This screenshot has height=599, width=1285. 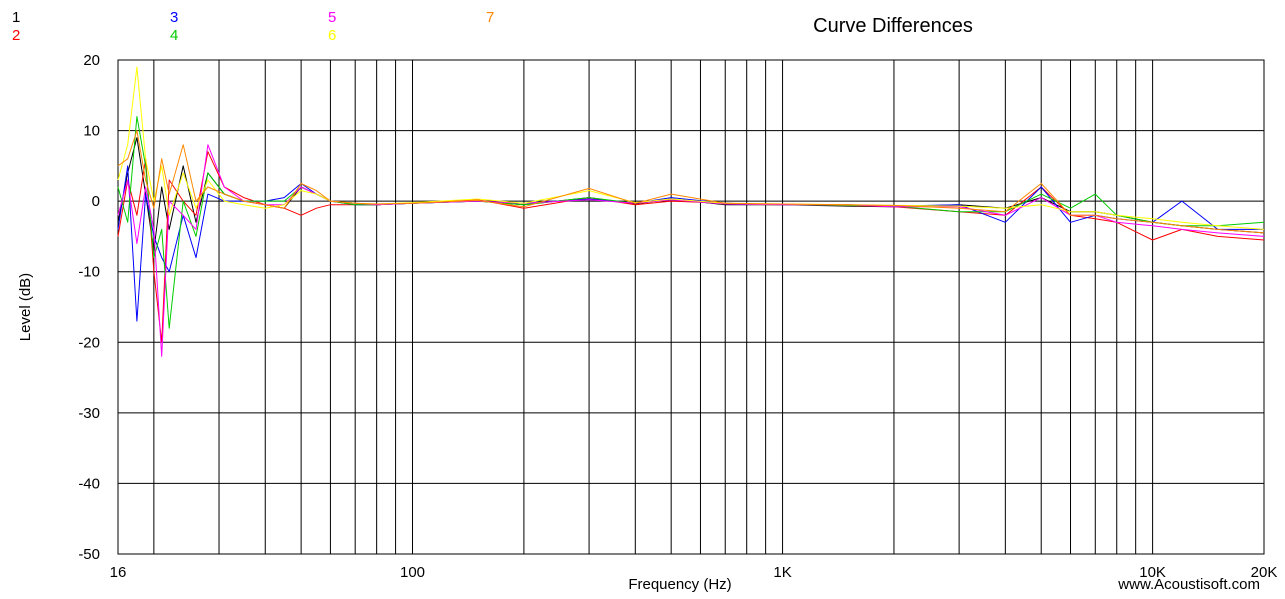 I want to click on legend-item-5: 5, so click(x=332, y=17).